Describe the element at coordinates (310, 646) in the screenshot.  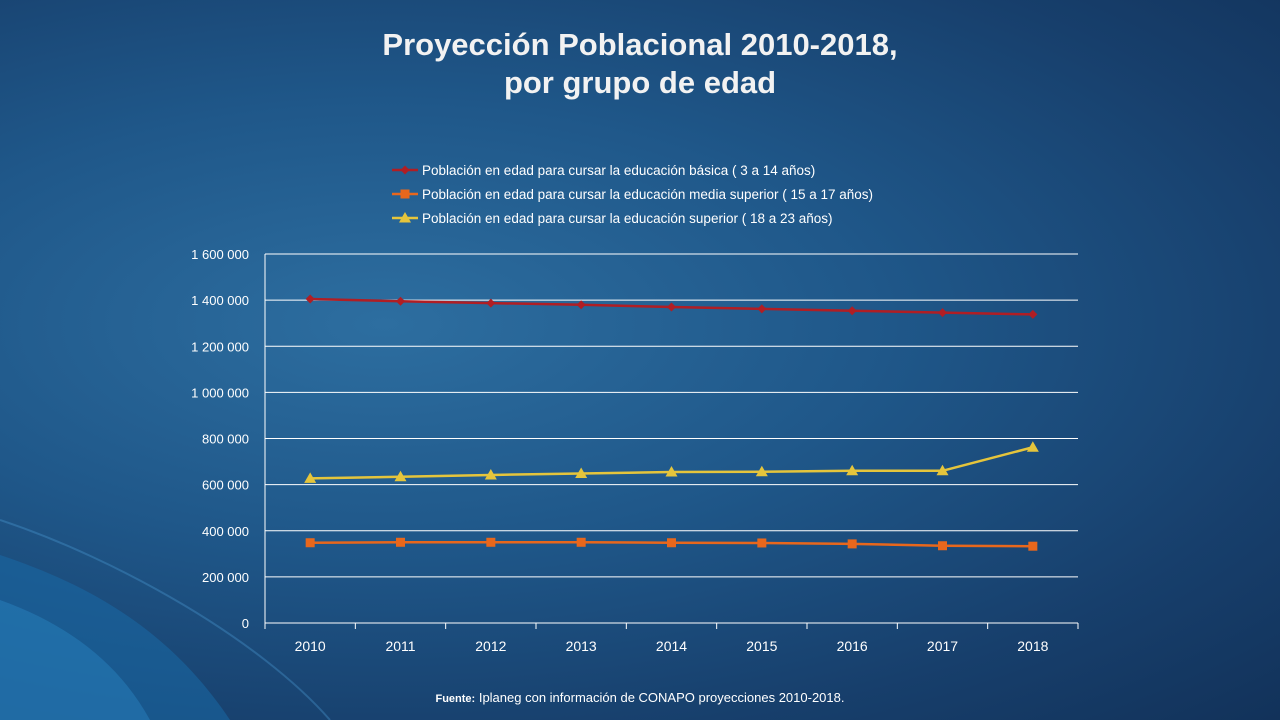
I see `x-tick-label: 2010` at that location.